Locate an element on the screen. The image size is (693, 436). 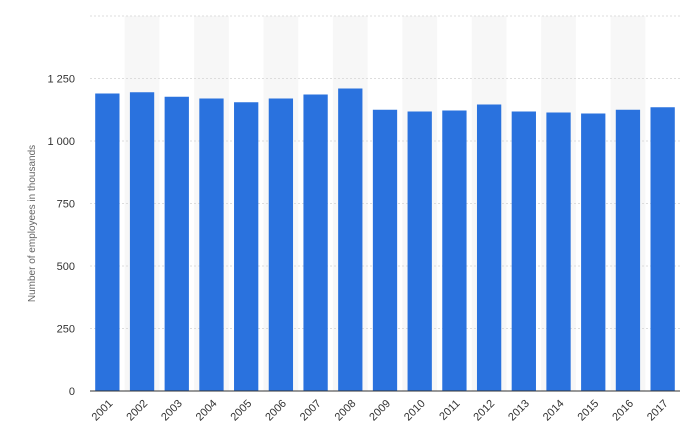
x-tick-label: 2017 is located at coordinates (658, 411).